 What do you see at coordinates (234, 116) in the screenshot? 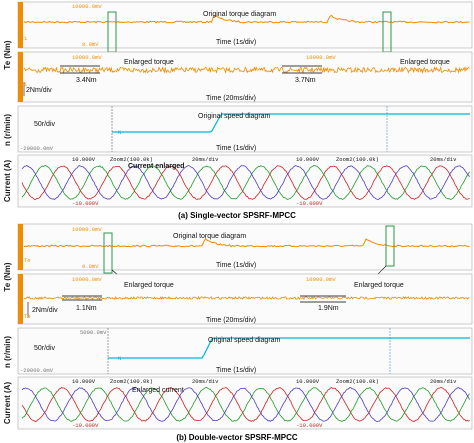
I see `speed-title-a: Original speed diagram` at bounding box center [234, 116].